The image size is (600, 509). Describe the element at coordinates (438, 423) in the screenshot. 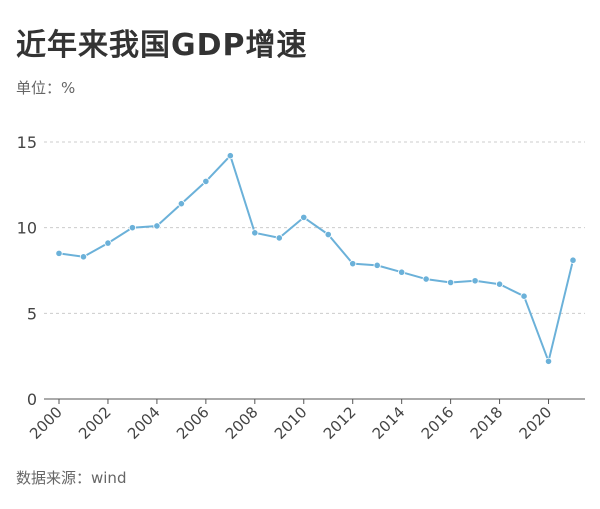

I see `x-tick-label: 2016` at that location.